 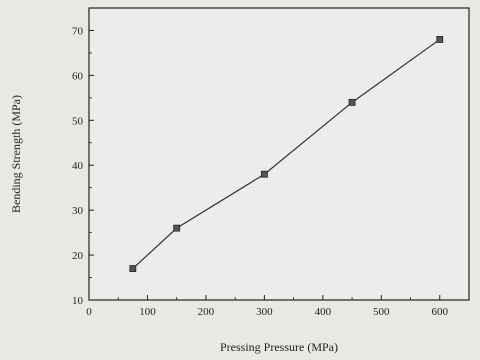 I want to click on x-tick-label: 400, so click(x=323, y=312).